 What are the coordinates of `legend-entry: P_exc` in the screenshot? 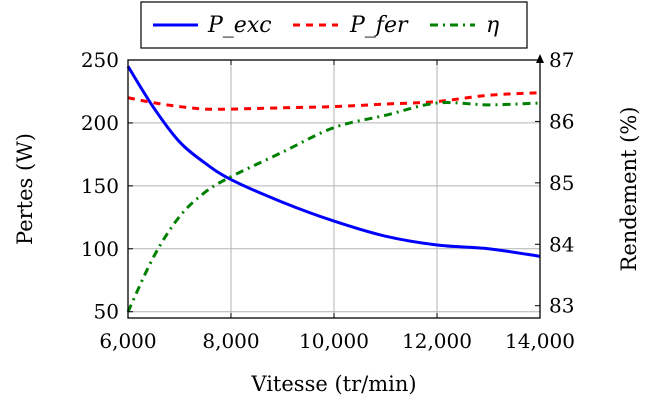 It's located at (239, 25).